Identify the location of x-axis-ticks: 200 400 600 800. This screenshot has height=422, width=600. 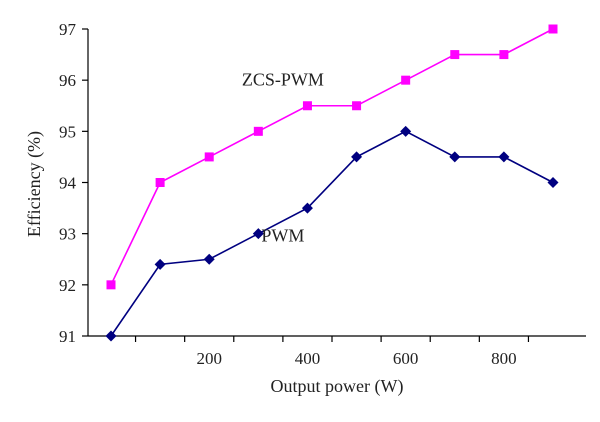
(332, 352).